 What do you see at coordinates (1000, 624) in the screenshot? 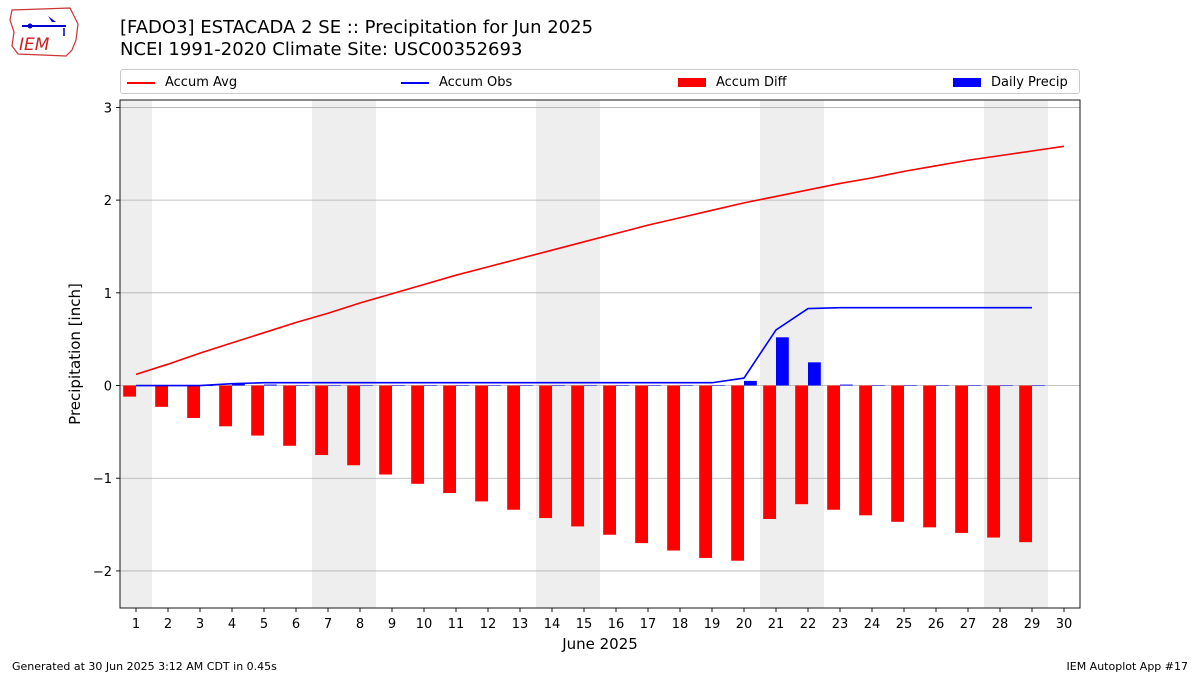
I see `x-tick-label: 28` at bounding box center [1000, 624].